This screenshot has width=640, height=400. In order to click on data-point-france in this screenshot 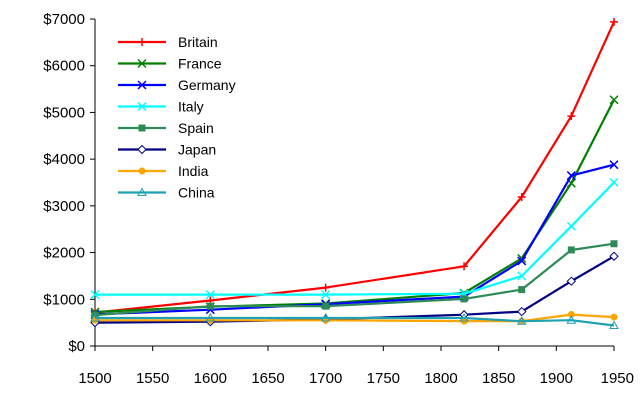, I will do `click(614, 100)`.